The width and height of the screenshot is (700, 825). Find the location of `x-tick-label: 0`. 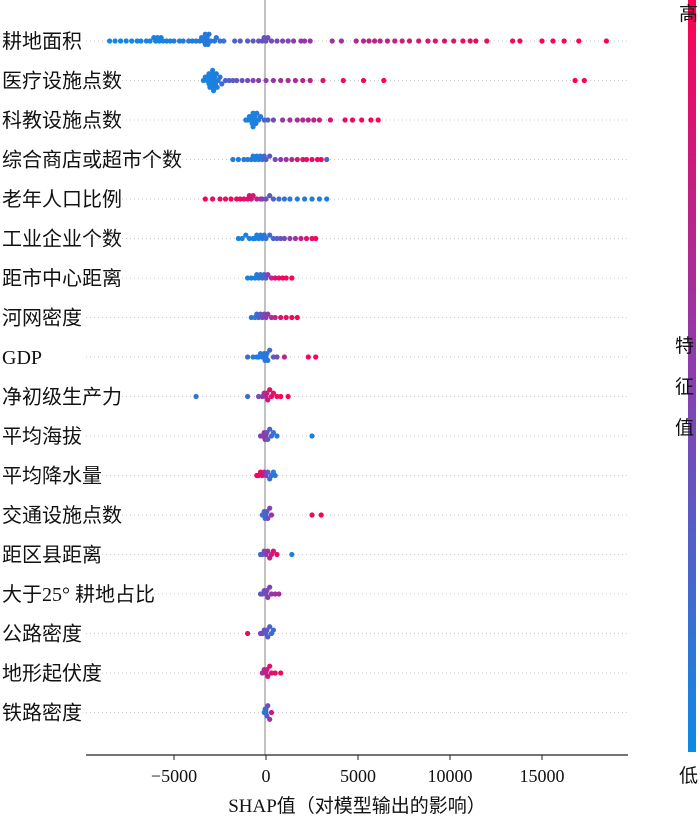

x-tick-label: 0 is located at coordinates (266, 776).